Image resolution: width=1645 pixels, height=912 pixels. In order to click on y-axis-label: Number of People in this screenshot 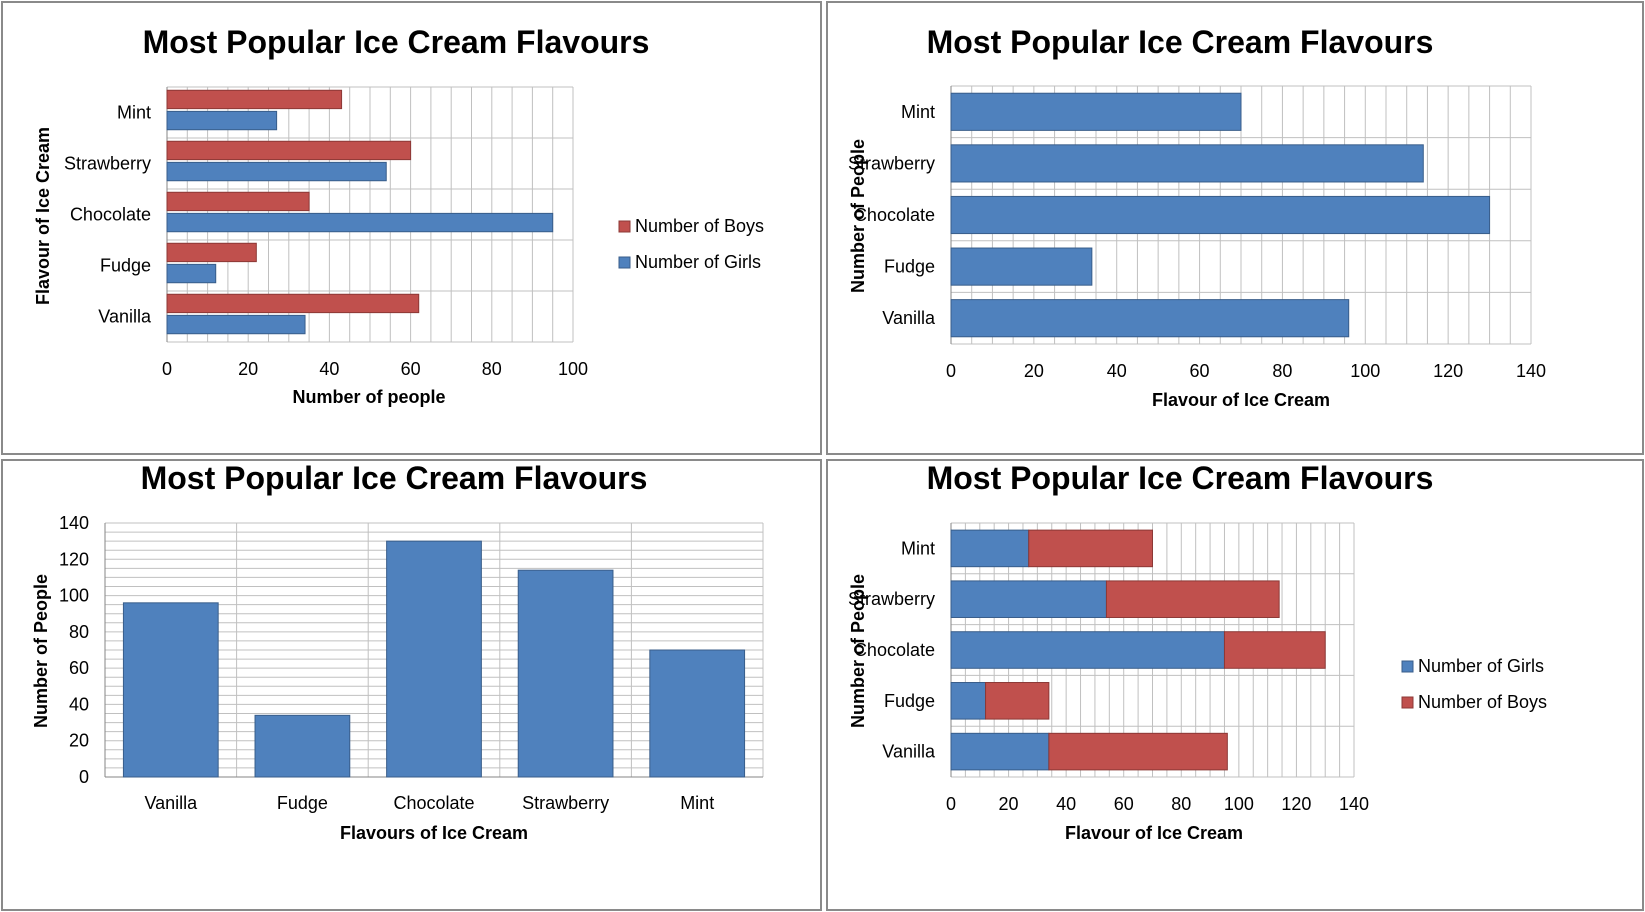, I will do `click(858, 651)`.